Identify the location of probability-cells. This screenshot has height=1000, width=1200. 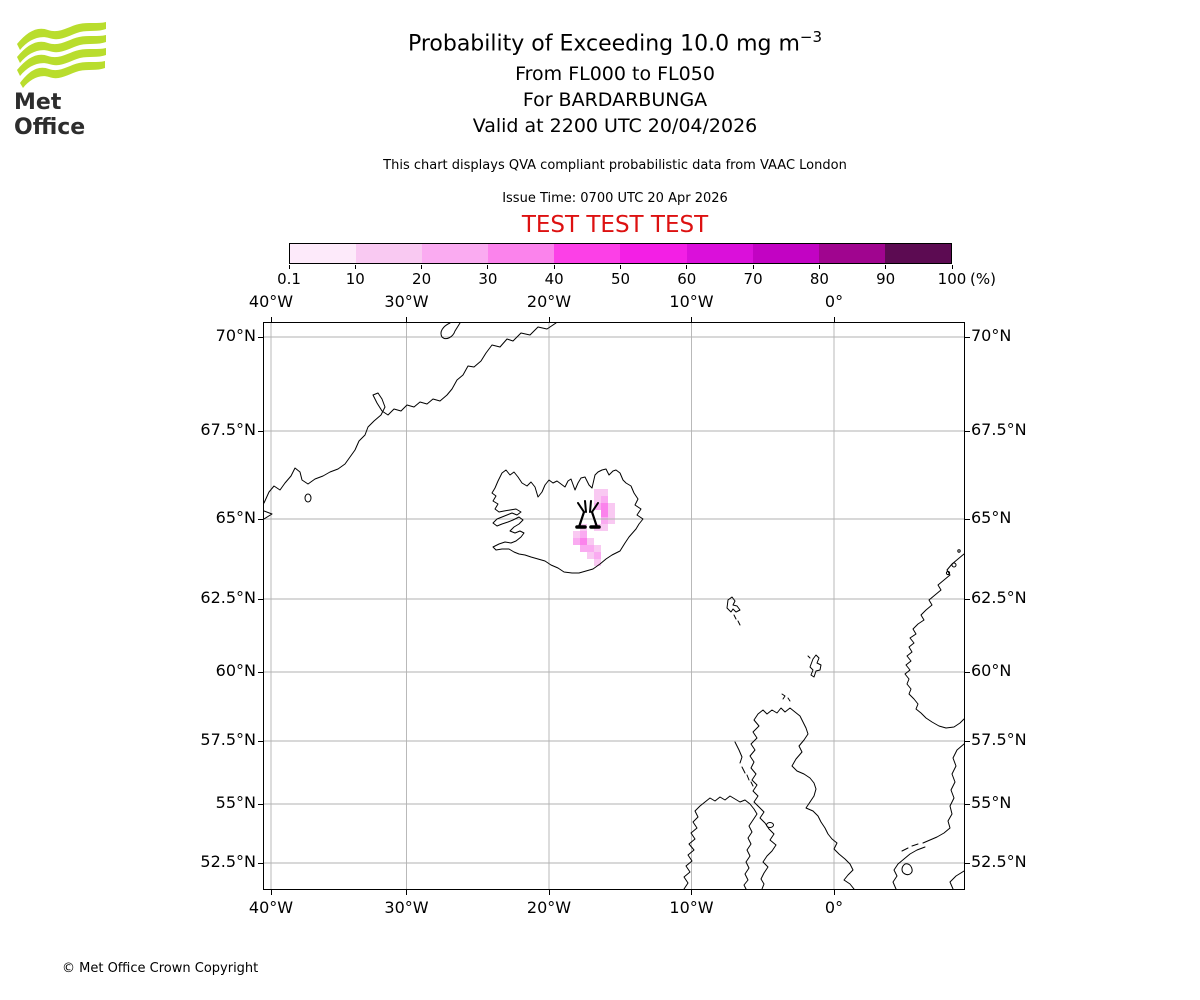
(594, 527).